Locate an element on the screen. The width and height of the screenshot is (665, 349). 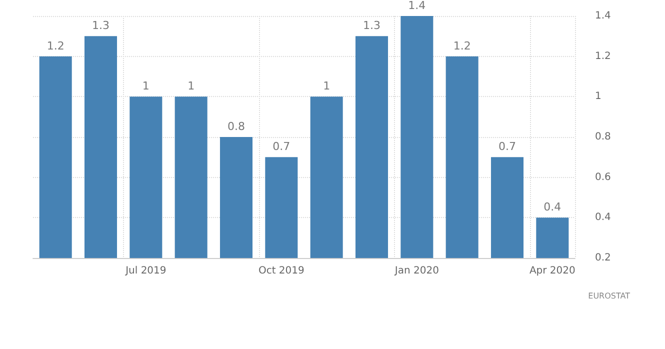
x-tick-label: Jan 2020 is located at coordinates (416, 271).